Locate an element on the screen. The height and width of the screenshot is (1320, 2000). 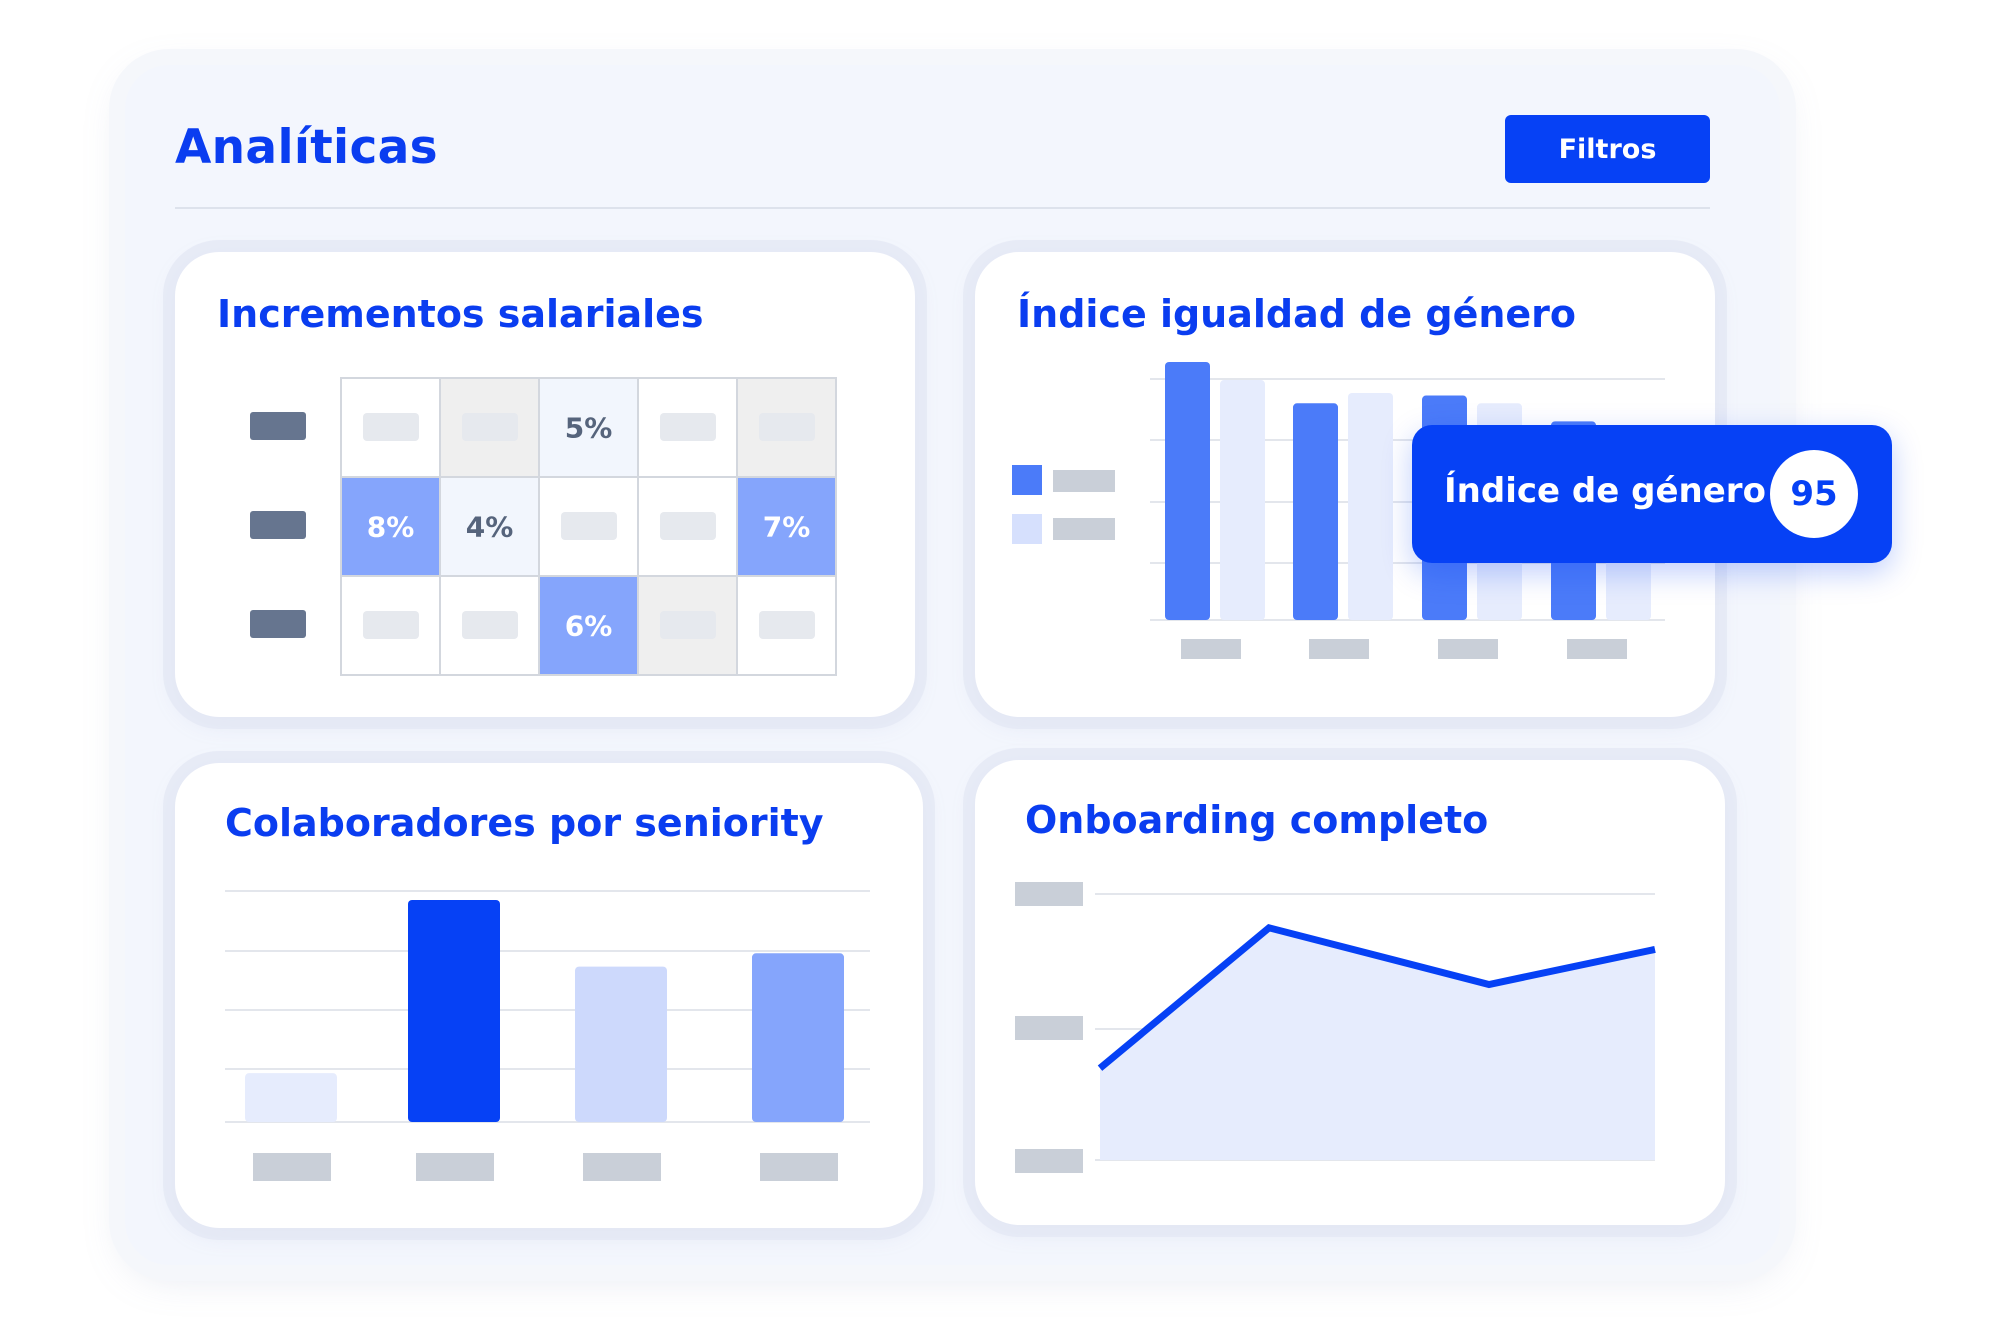
series-line is located at coordinates (1376, 997).